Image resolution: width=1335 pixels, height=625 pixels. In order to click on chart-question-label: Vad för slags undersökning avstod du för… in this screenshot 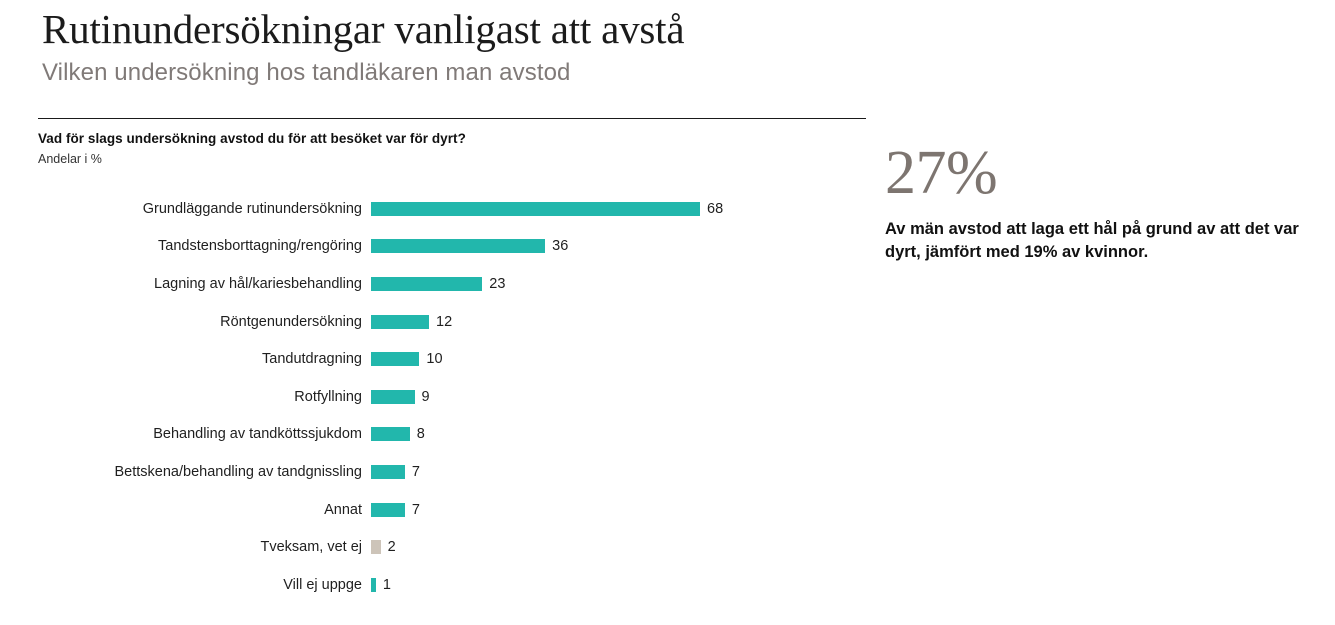, I will do `click(252, 138)`.